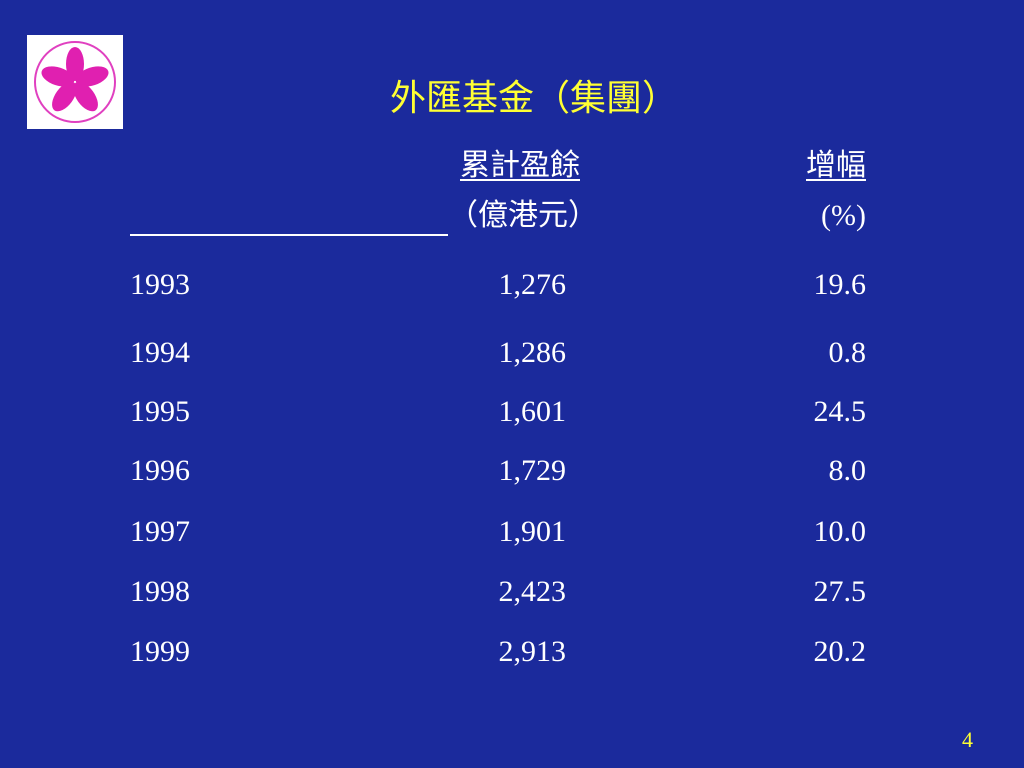  What do you see at coordinates (532, 284) in the screenshot?
I see `surplus-cell: 1,276` at bounding box center [532, 284].